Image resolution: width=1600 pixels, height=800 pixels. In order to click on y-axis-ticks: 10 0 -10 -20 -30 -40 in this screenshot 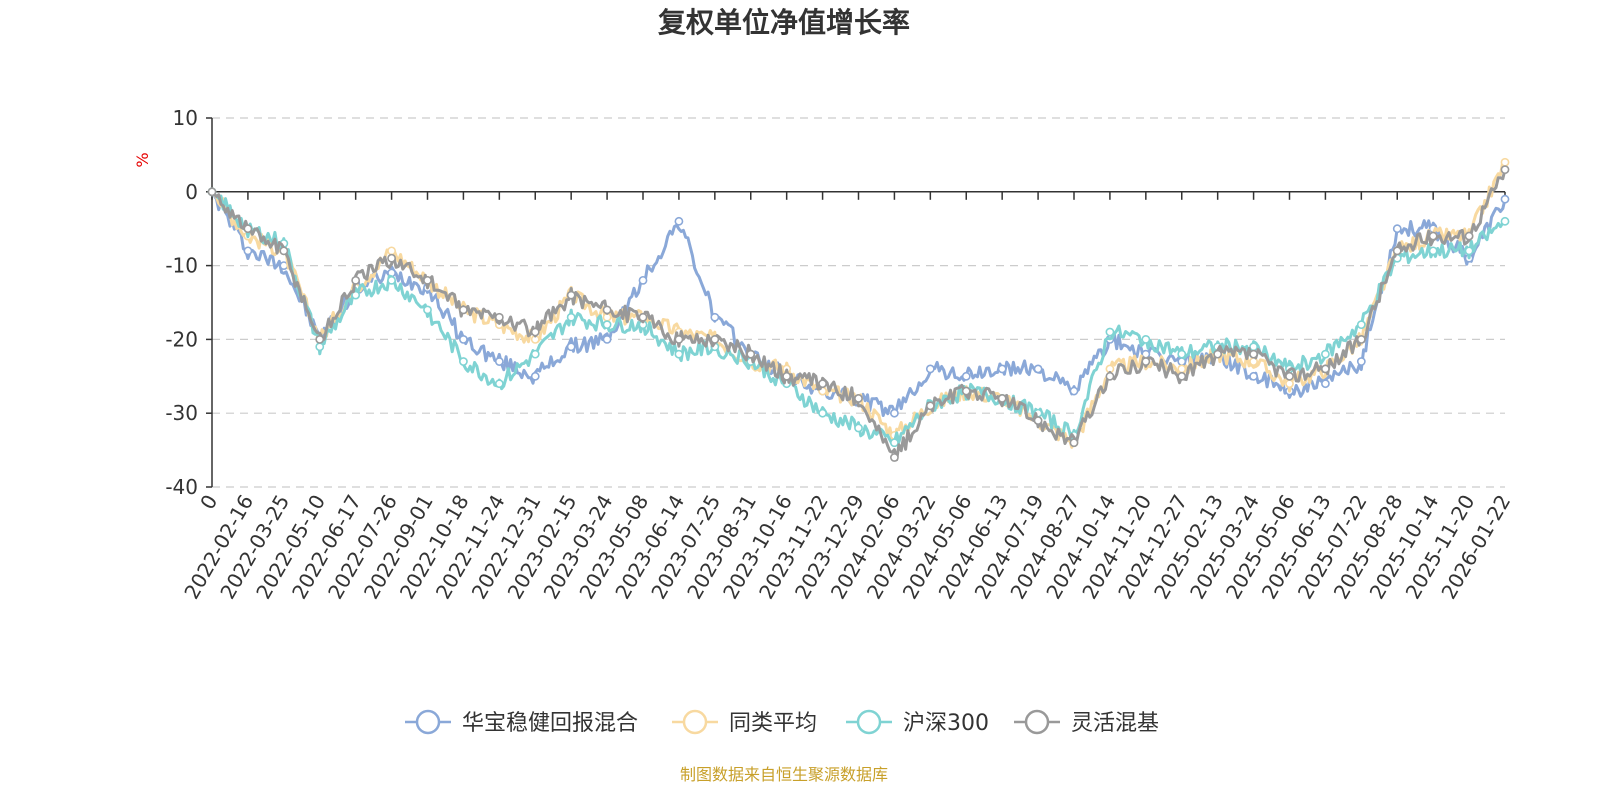, I will do `click(188, 302)`.